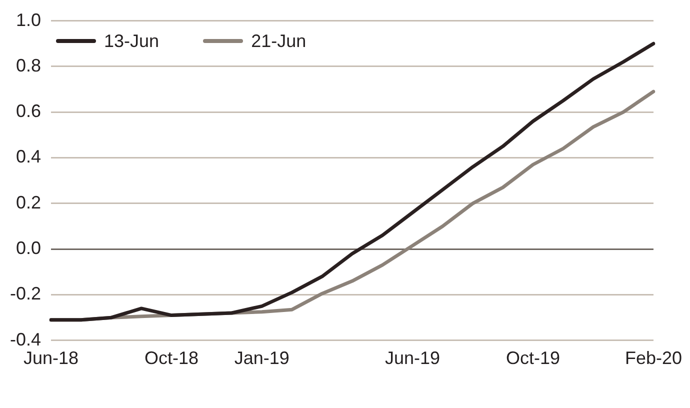 The image size is (690, 408). What do you see at coordinates (26, 339) in the screenshot?
I see `y-tick-label: -0.4` at bounding box center [26, 339].